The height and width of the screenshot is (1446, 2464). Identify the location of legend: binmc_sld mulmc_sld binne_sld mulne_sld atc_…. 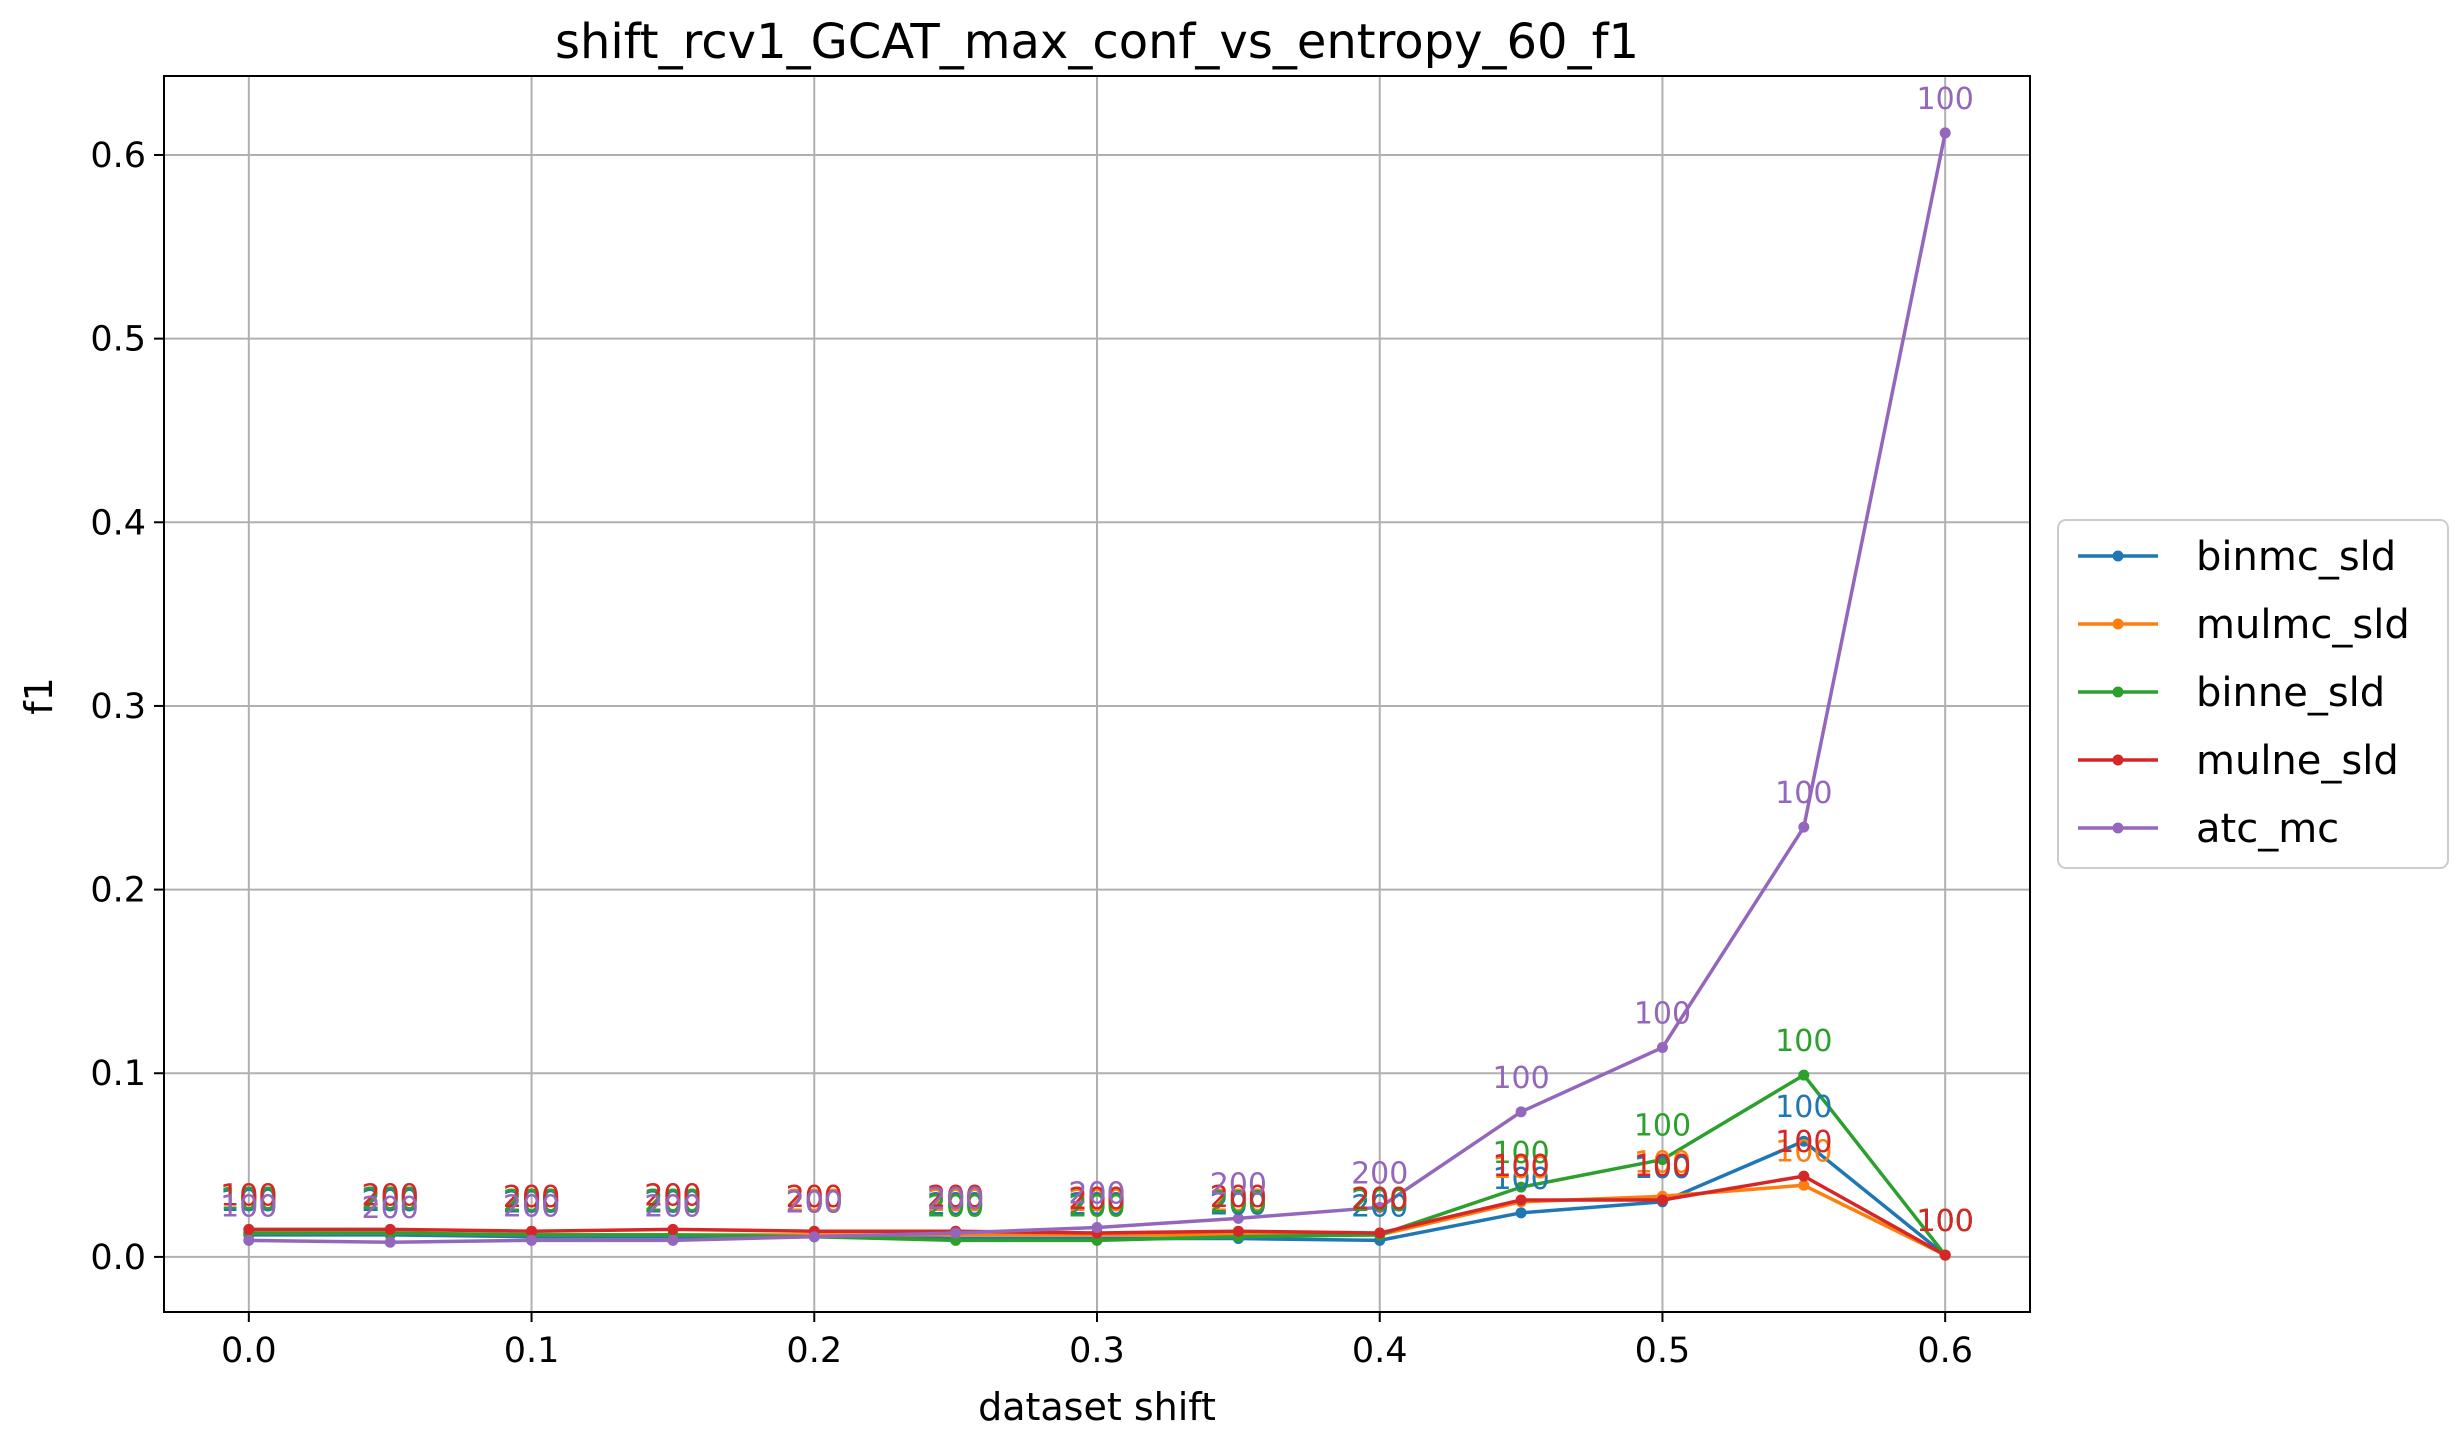
(2253, 694).